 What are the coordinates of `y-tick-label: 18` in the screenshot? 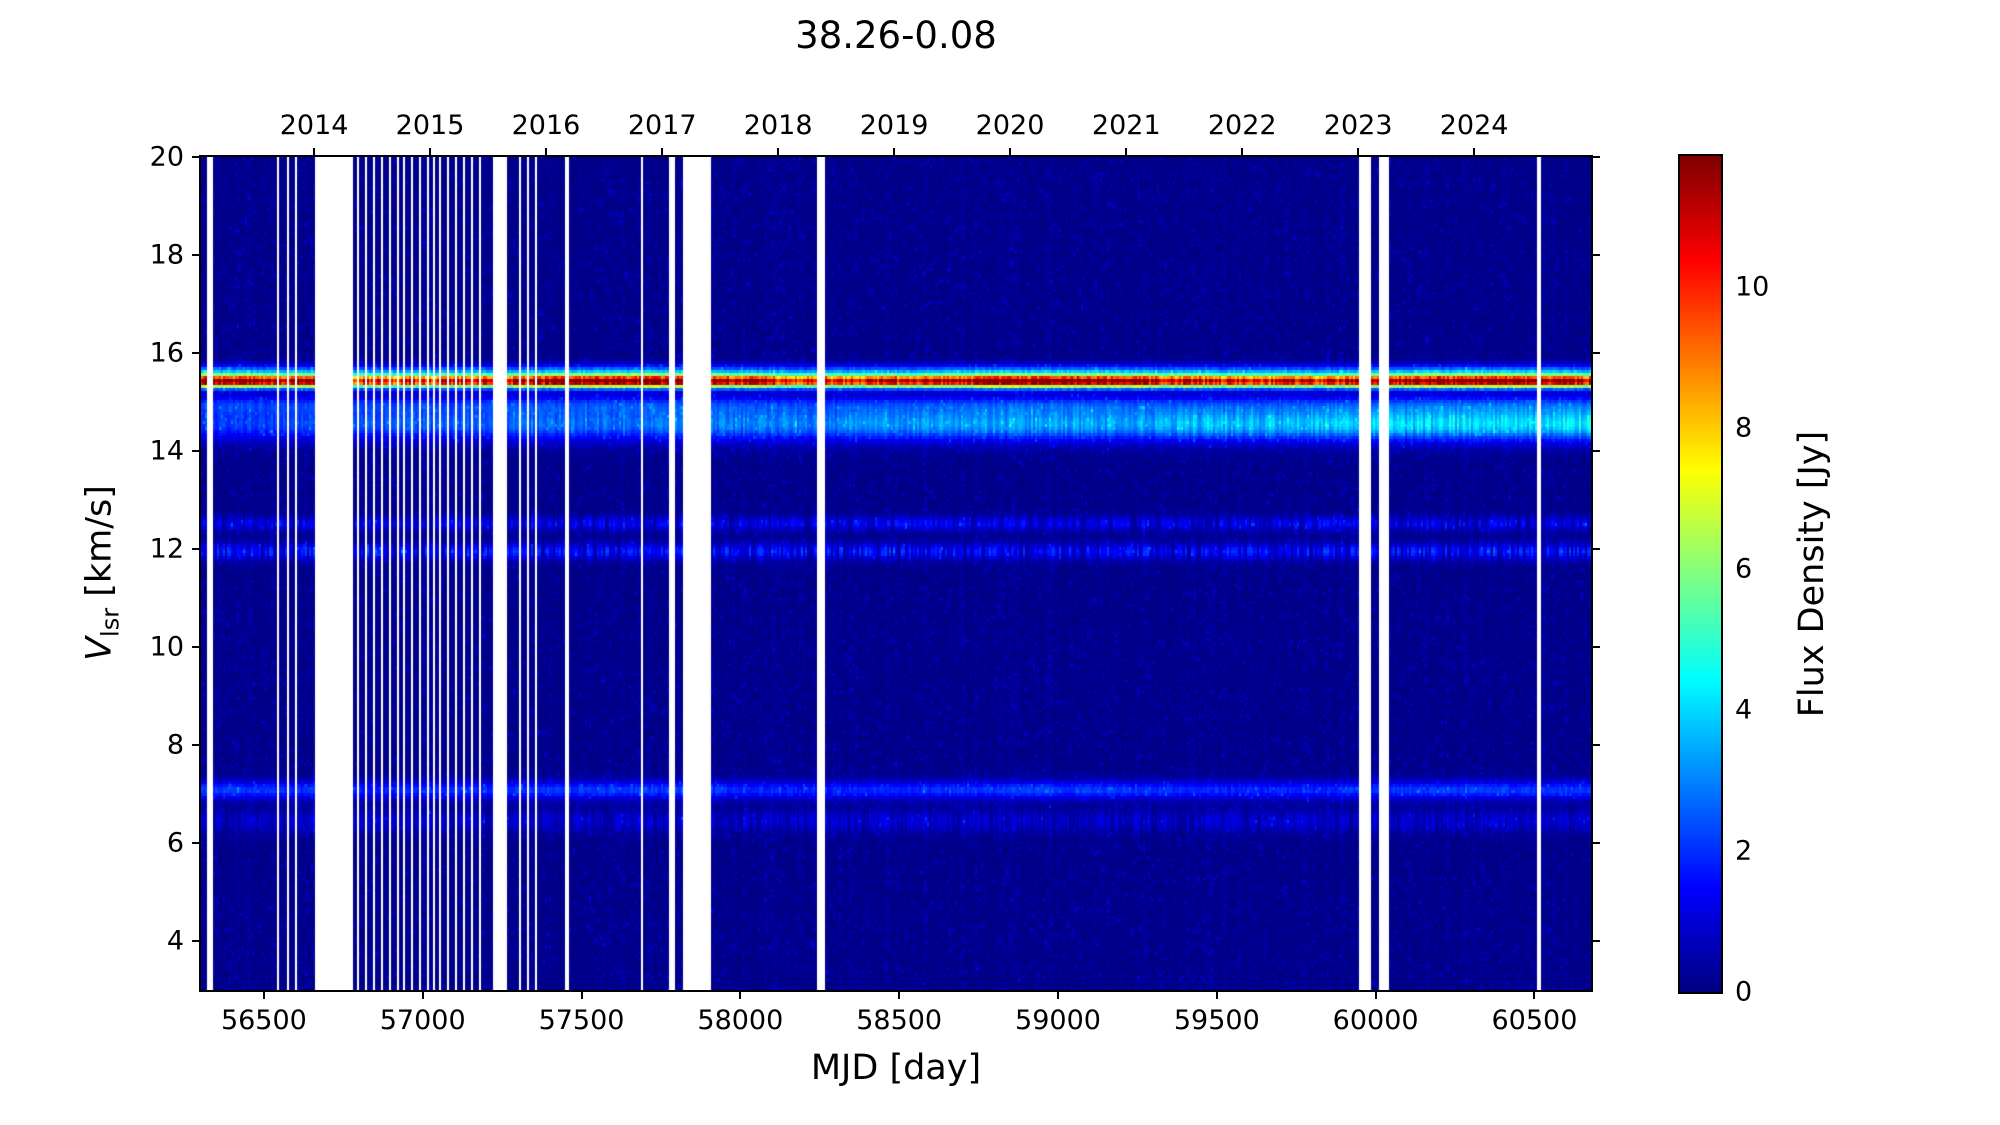 It's located at (166, 255).